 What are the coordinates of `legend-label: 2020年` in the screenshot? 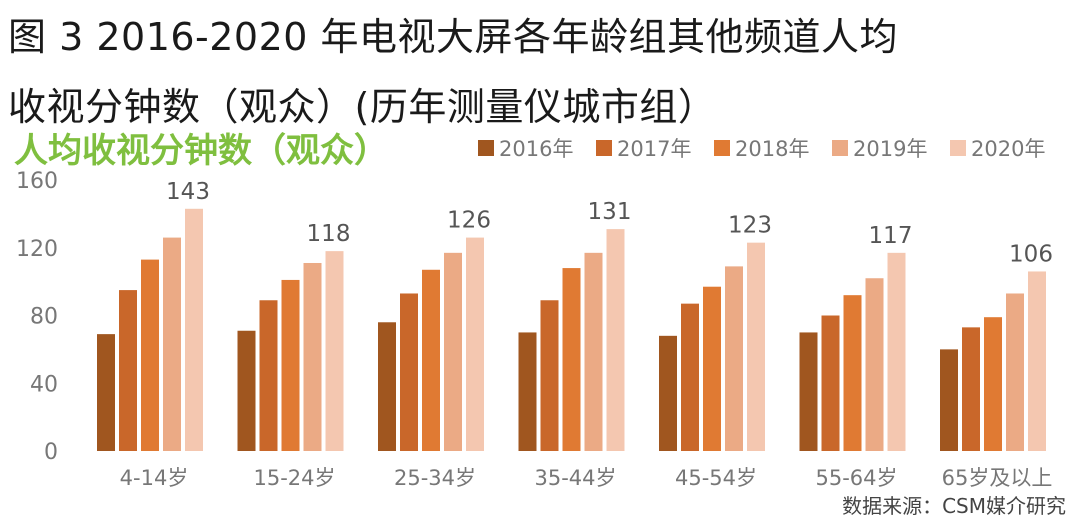 It's located at (1008, 149).